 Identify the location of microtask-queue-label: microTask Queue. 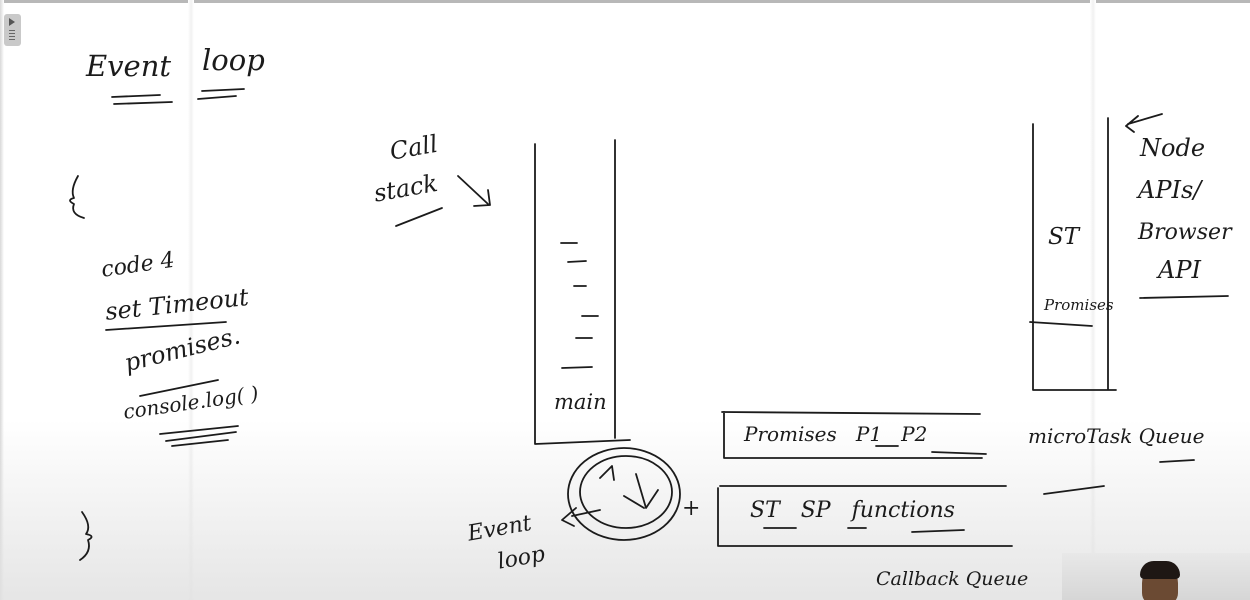
(1116, 436).